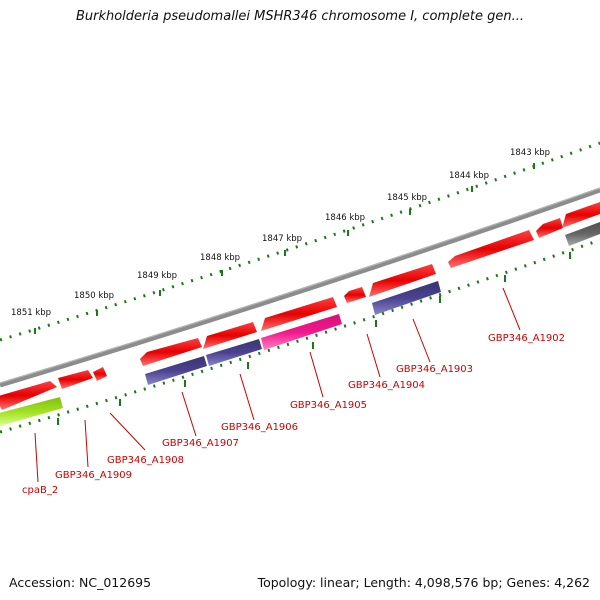 The height and width of the screenshot is (600, 600). Describe the element at coordinates (259, 427) in the screenshot. I see `gene-label-A1906: GBP346_A1906` at that location.